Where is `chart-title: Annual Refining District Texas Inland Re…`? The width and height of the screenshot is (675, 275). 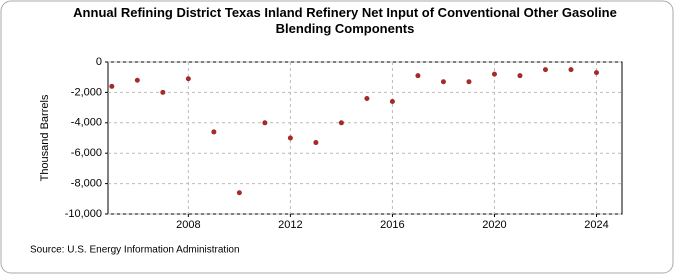
chart-title: Annual Refining District Texas Inland Re… is located at coordinates (345, 20).